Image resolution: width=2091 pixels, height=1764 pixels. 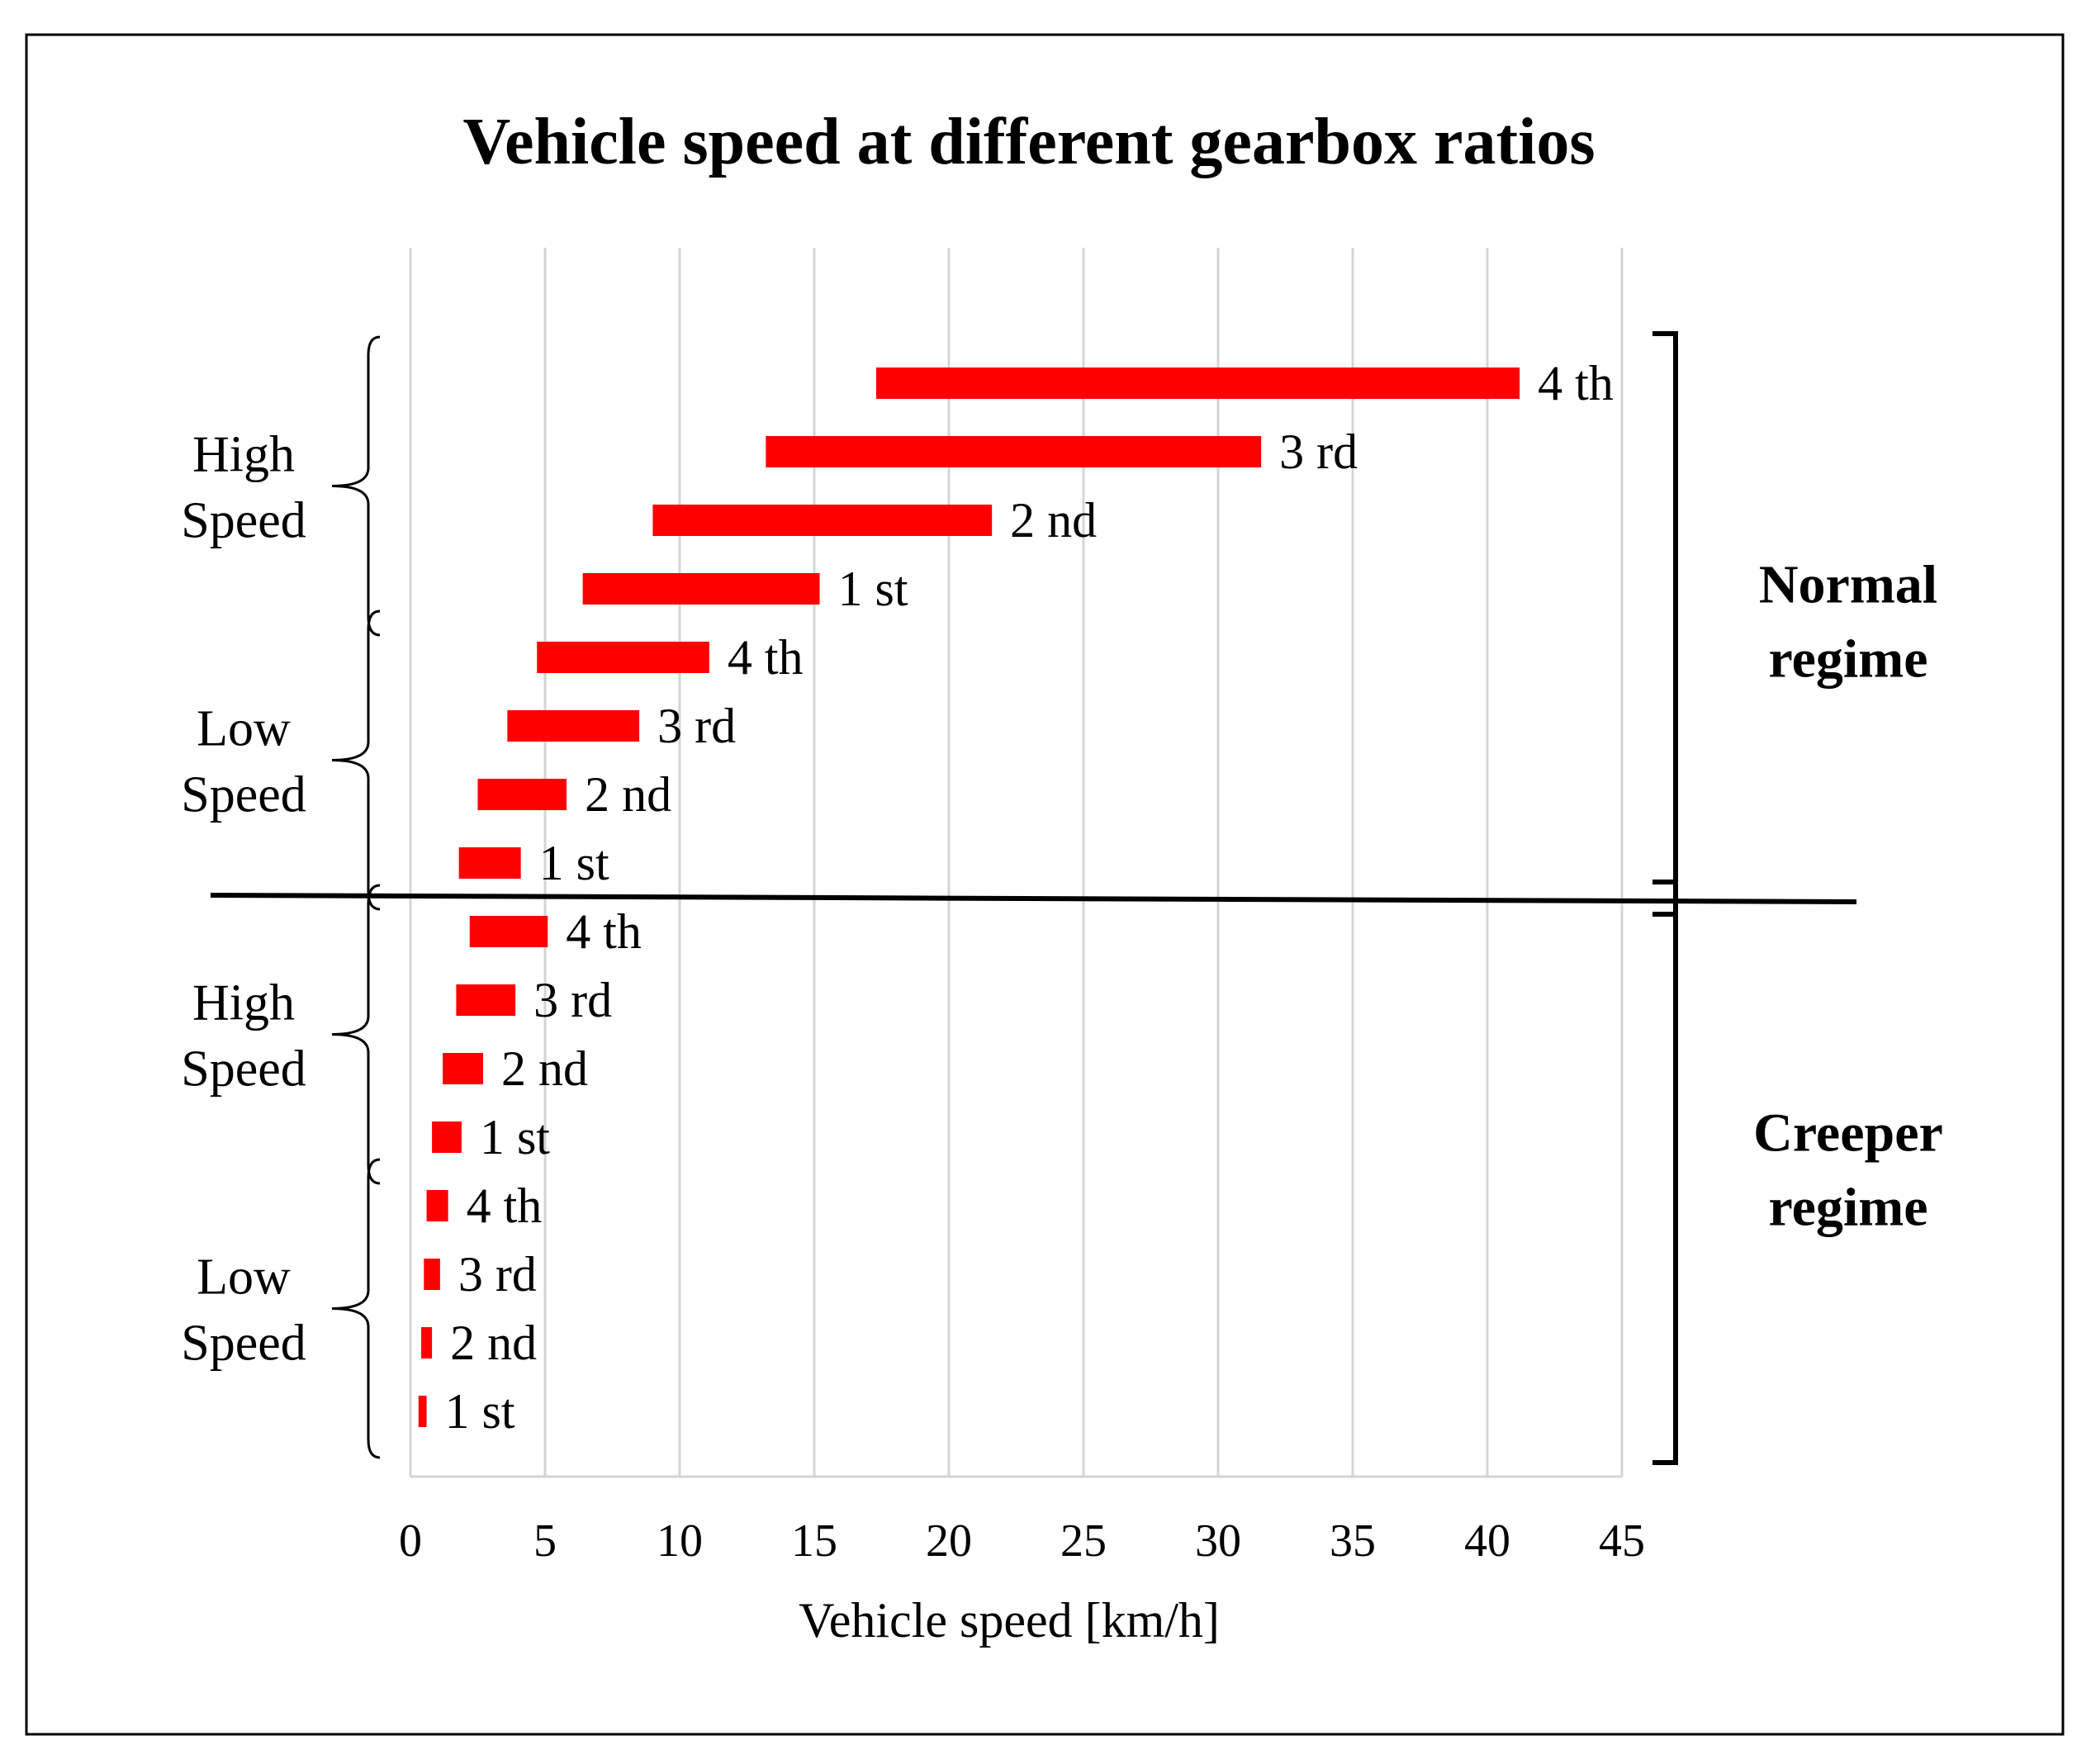 What do you see at coordinates (1218, 1541) in the screenshot?
I see `x-tick-label-30: 30` at bounding box center [1218, 1541].